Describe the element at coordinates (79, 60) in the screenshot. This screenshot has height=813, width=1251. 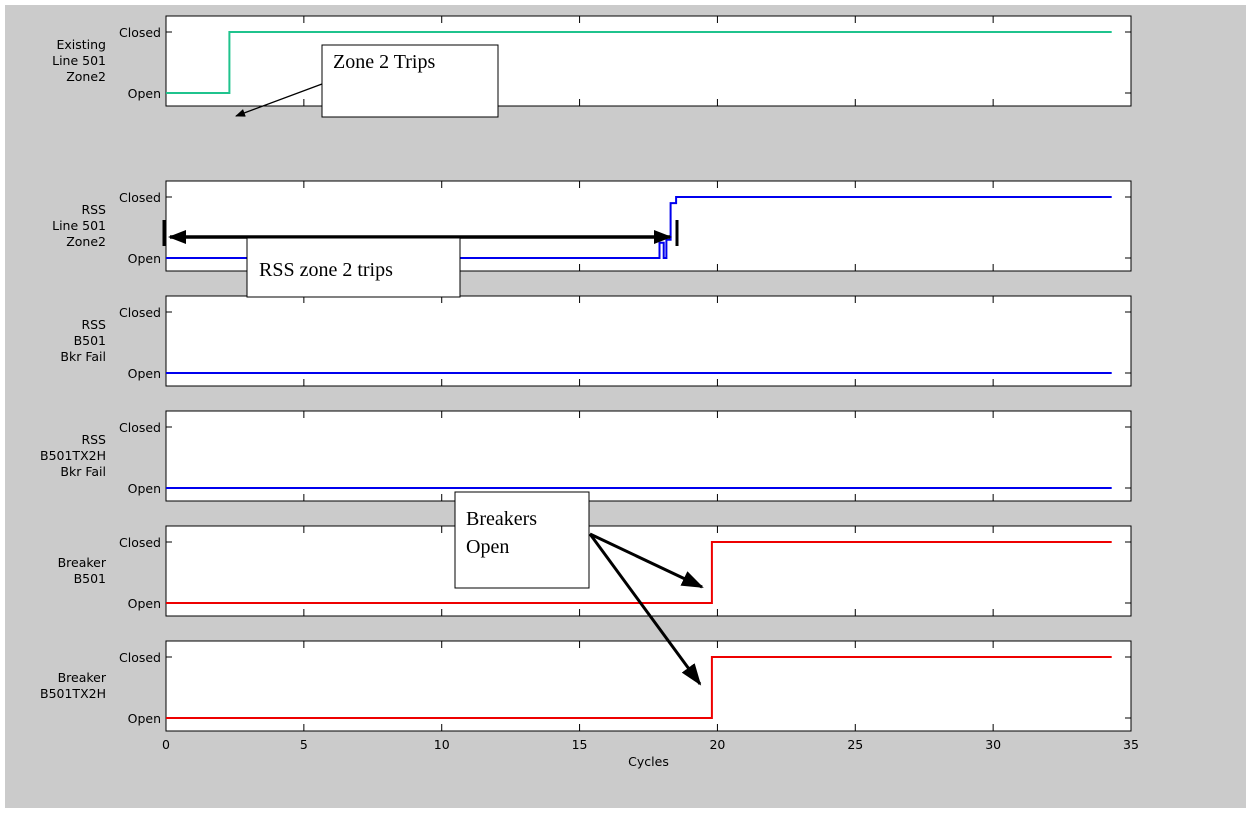
I see `row-label-1: Line 501` at that location.